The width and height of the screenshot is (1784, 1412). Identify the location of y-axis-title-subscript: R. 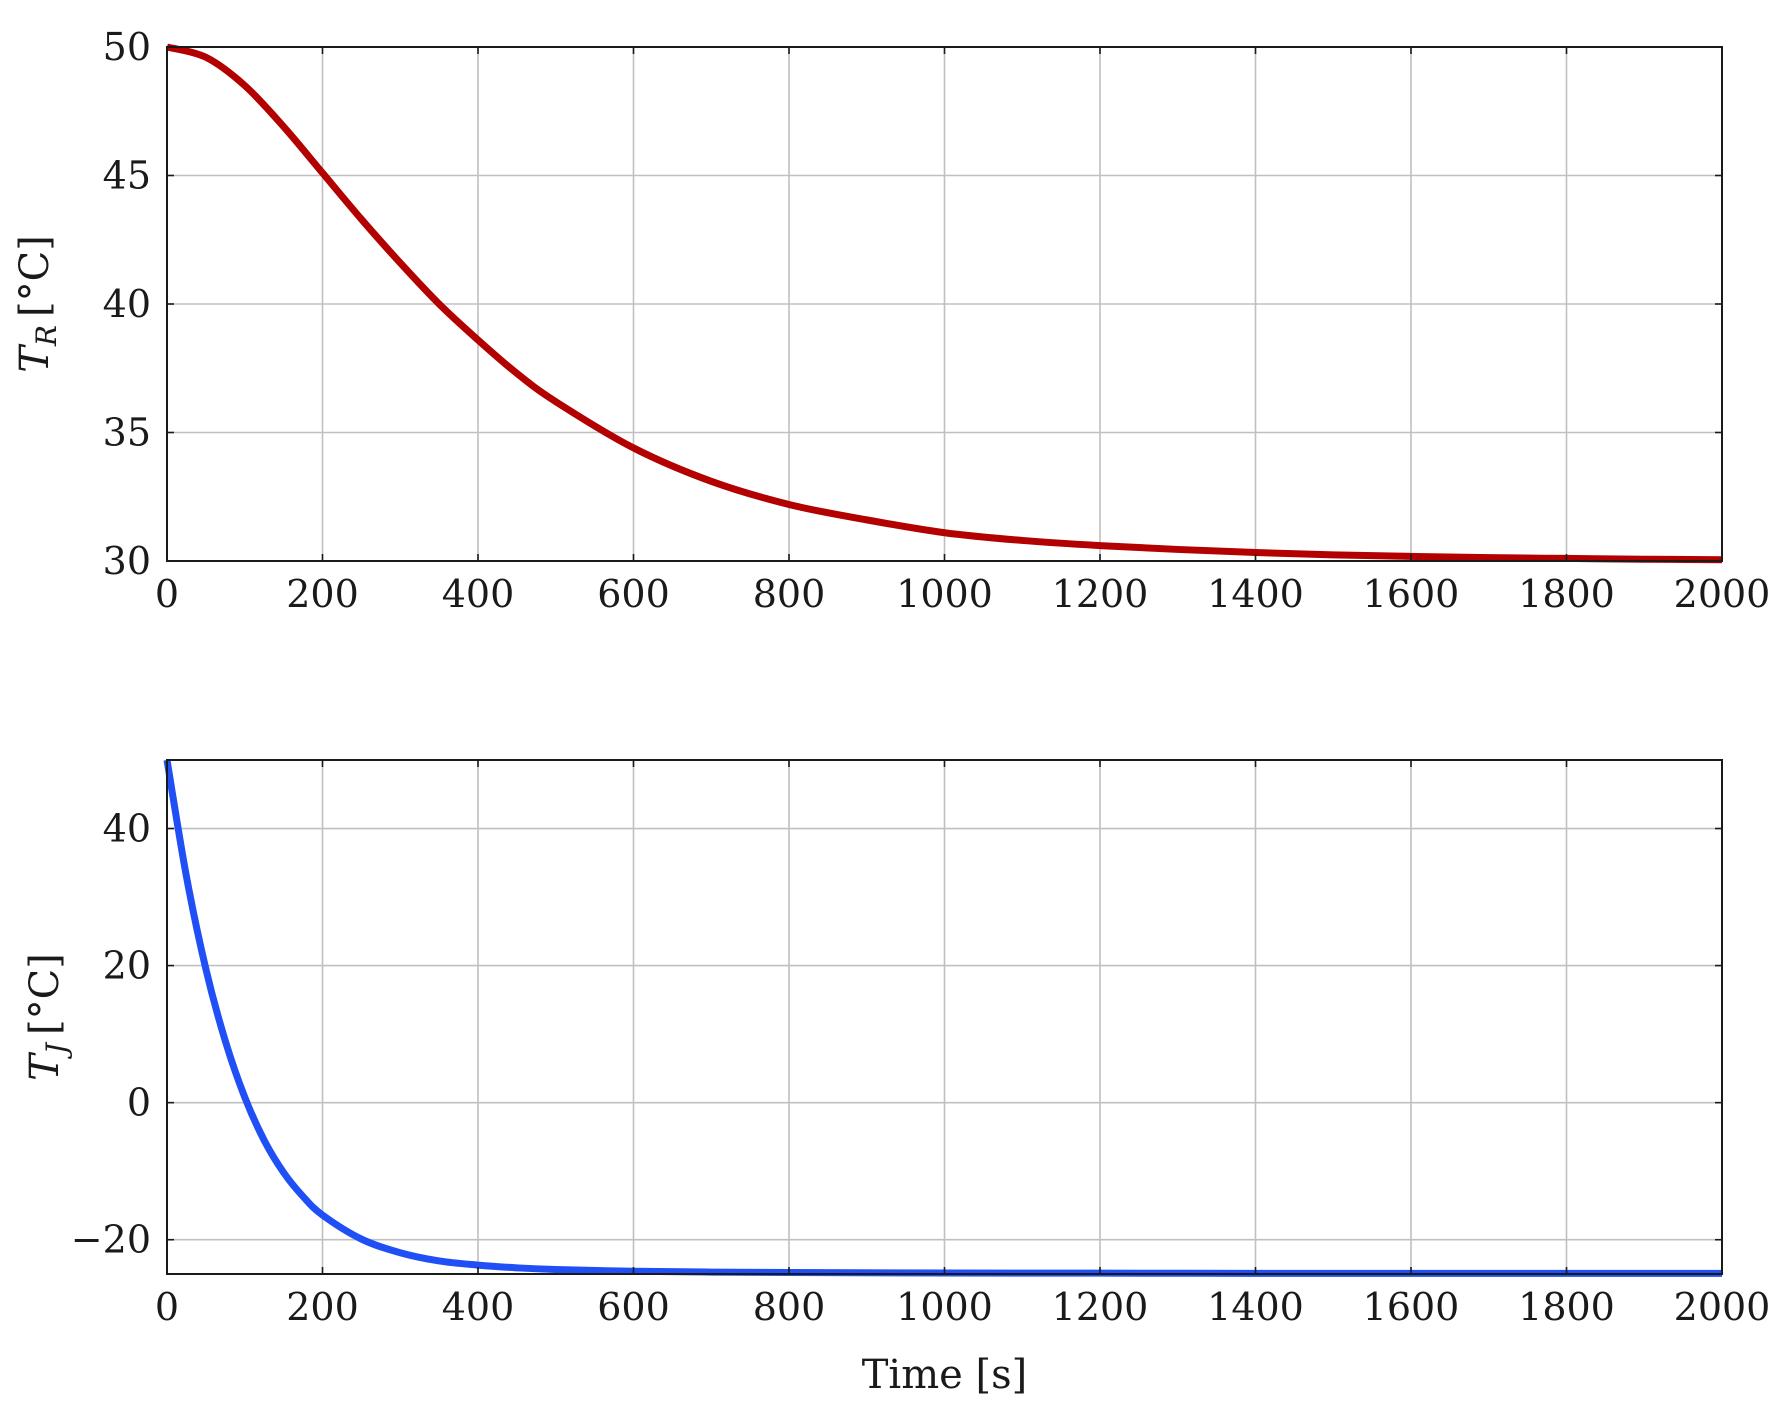
(46, 336).